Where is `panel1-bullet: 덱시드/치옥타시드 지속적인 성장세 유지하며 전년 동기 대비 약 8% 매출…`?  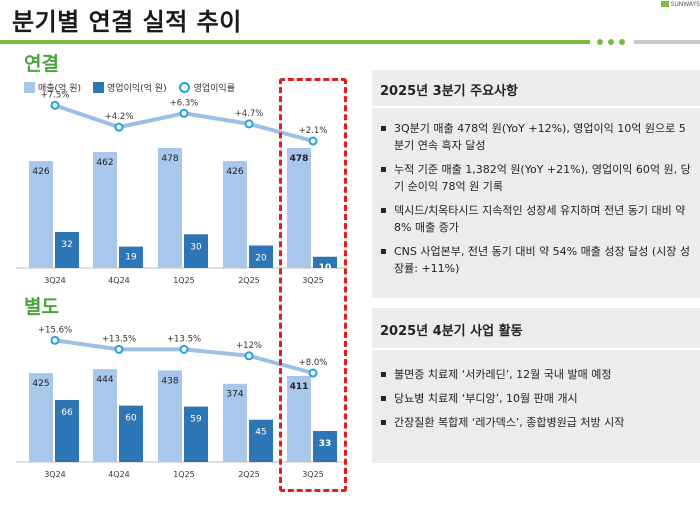 panel1-bullet: 덱시드/치옥타시드 지속적인 성장세 유지하며 전년 동기 대비 약 8% 매출… is located at coordinates (537, 219).